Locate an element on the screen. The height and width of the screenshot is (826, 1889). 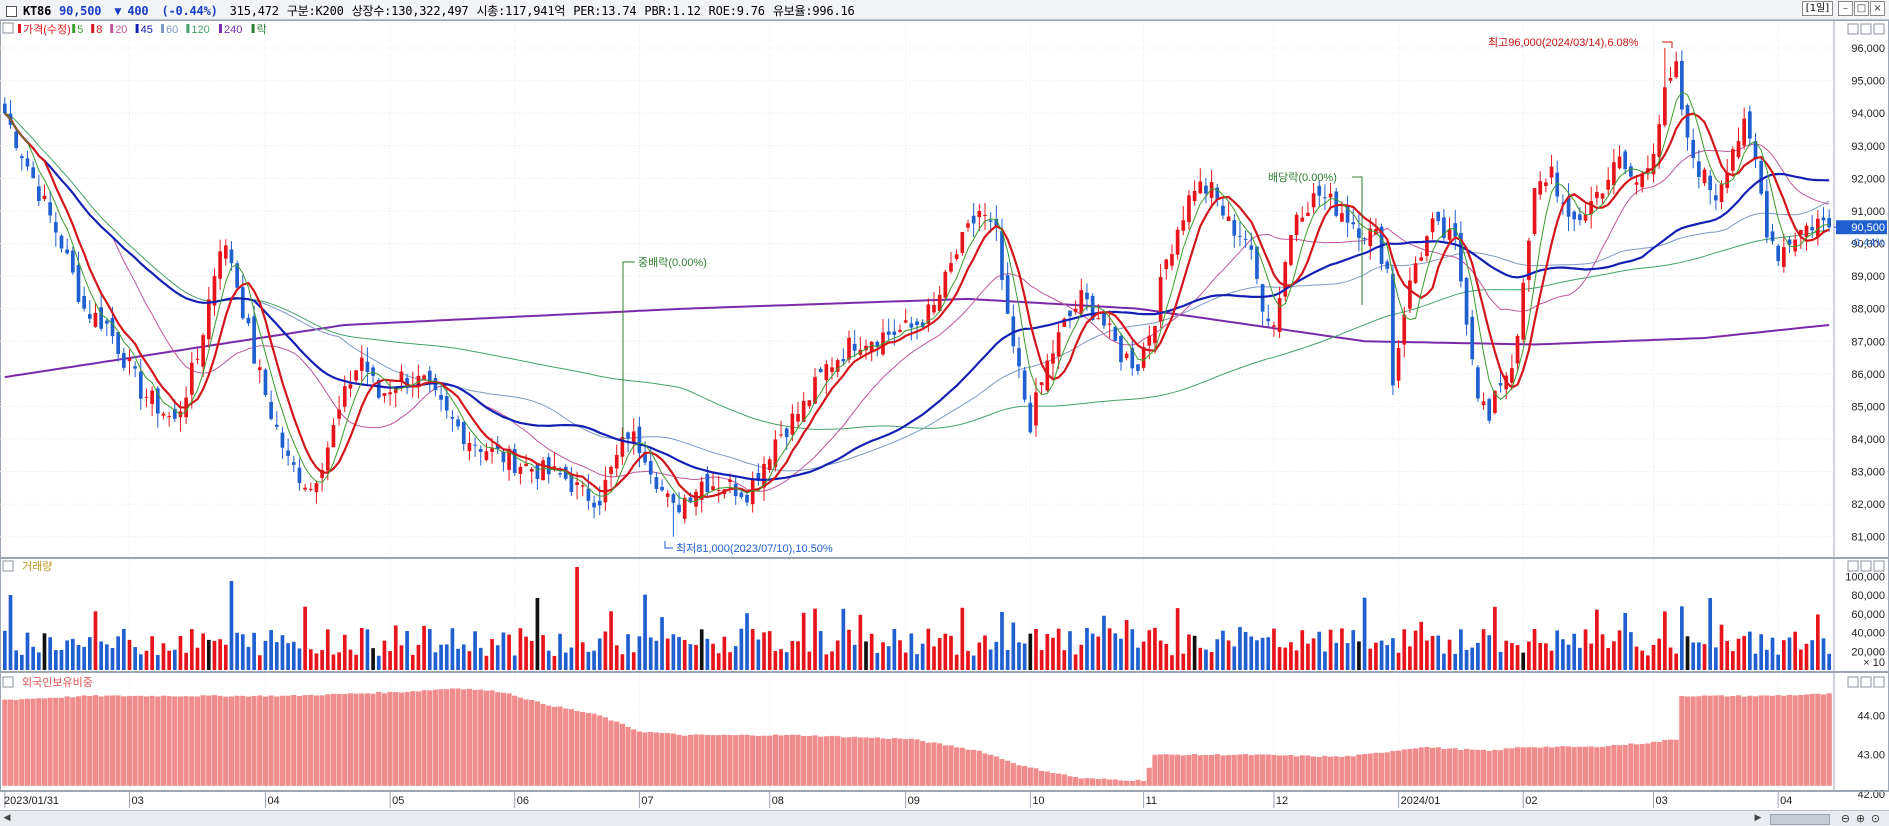
price-tick-label: 86,000 is located at coordinates (1868, 375).